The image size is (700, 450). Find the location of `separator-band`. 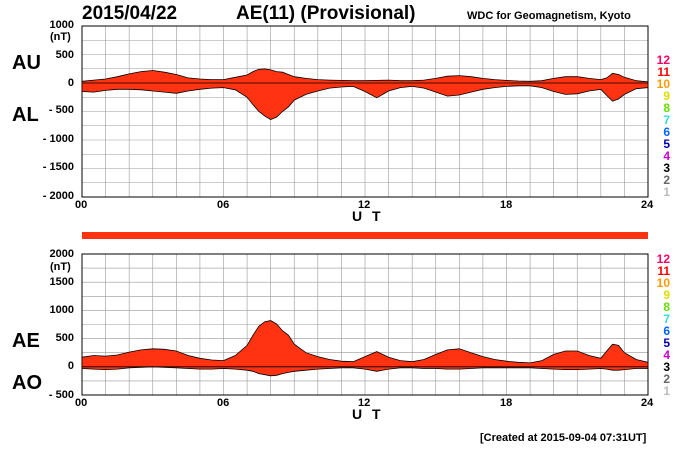

separator-band is located at coordinates (365, 235).